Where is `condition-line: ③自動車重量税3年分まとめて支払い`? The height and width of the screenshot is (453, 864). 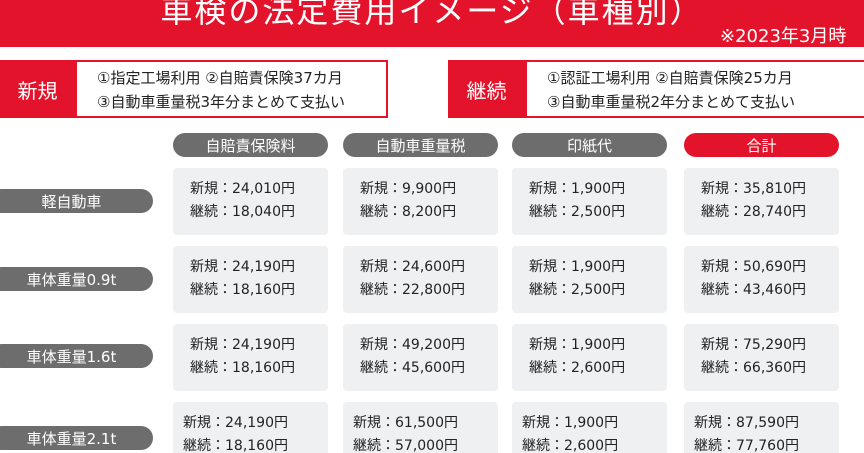 condition-line: ③自動車重量税3年分まとめて支払い is located at coordinates (221, 102).